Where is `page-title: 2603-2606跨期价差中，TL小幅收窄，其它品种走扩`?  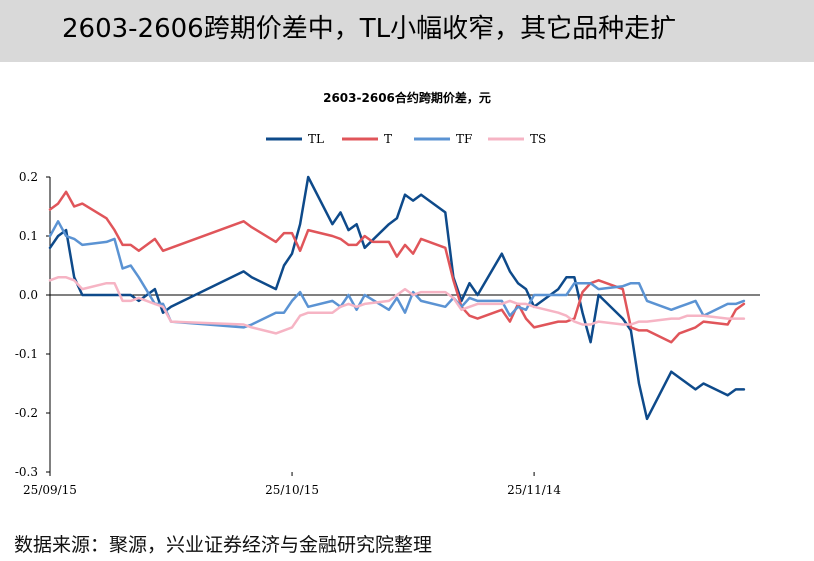 page-title: 2603-2606跨期价差中，TL小幅收窄，其它品种走扩 is located at coordinates (369, 29).